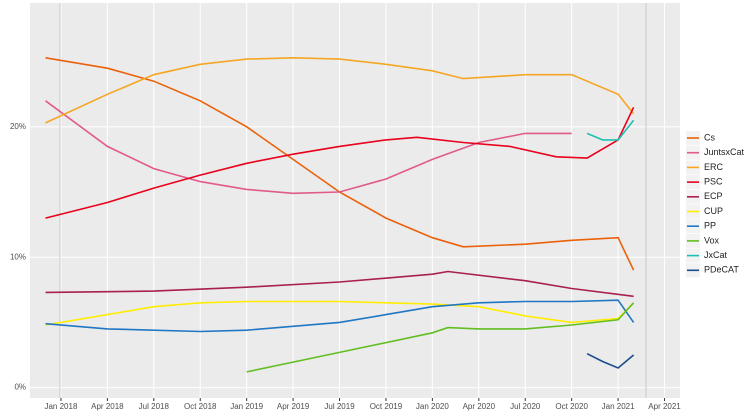 This screenshot has width=750, height=417. What do you see at coordinates (714, 167) in the screenshot?
I see `legend-label: ERC` at bounding box center [714, 167].